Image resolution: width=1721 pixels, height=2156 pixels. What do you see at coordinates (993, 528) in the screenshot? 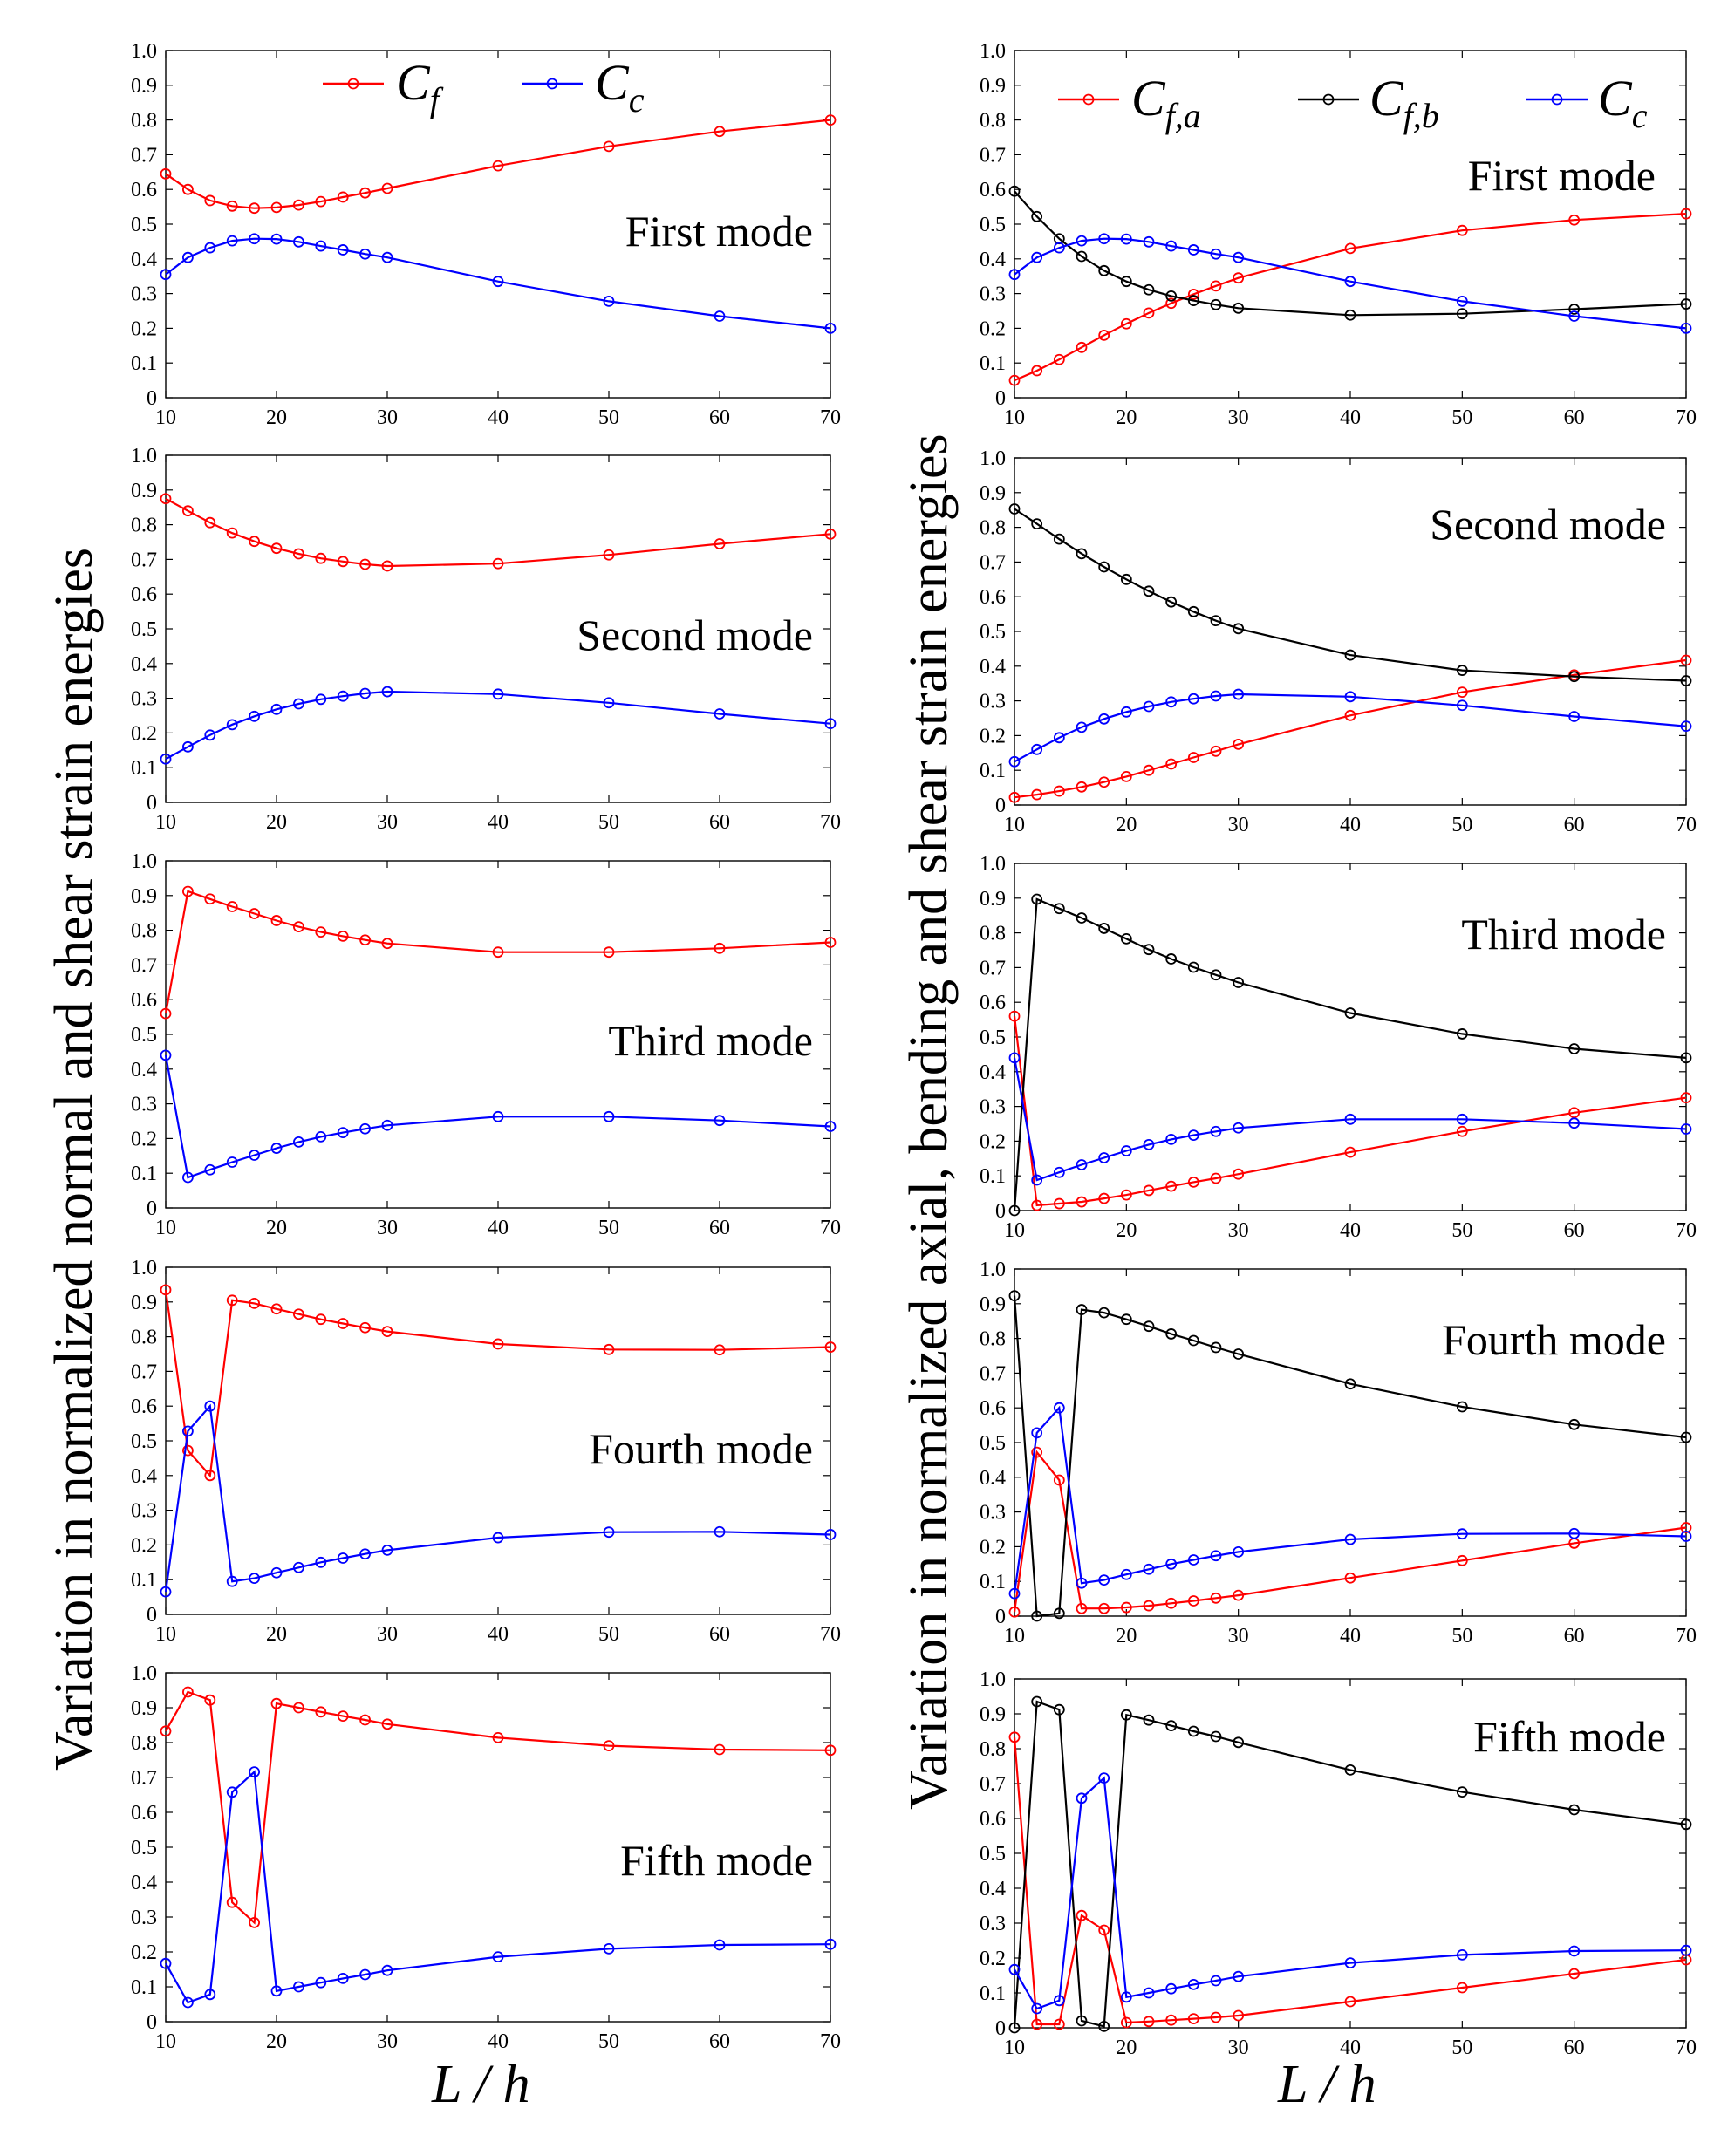
I see `y-tick-label: 0.8` at bounding box center [993, 528].